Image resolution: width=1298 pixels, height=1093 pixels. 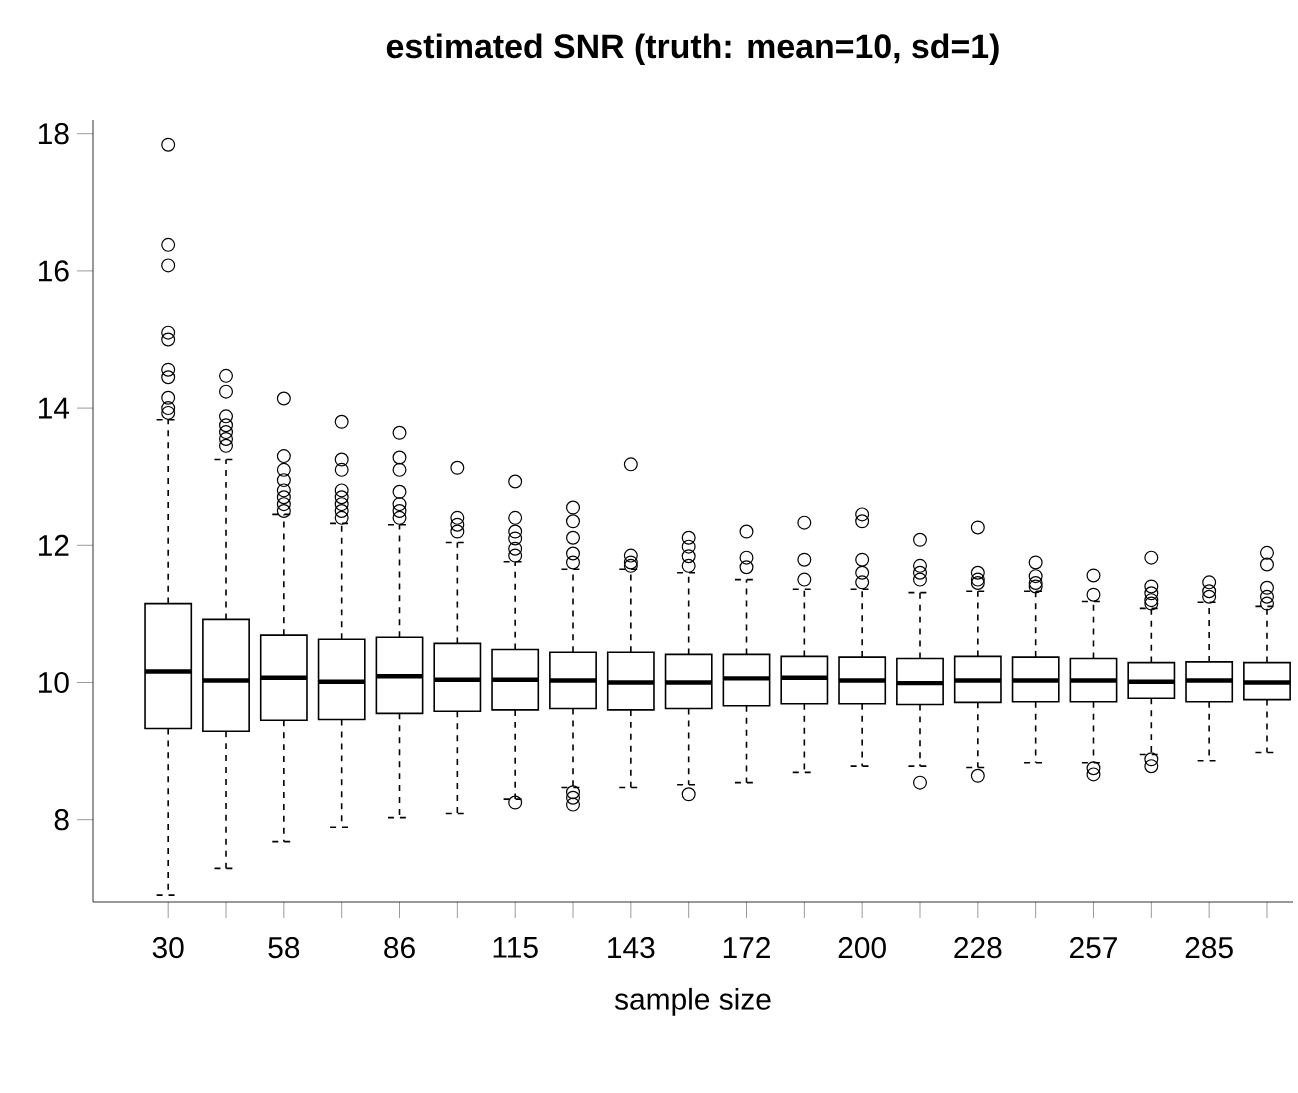 What do you see at coordinates (1209, 948) in the screenshot?
I see `x-tick-label: 285` at bounding box center [1209, 948].